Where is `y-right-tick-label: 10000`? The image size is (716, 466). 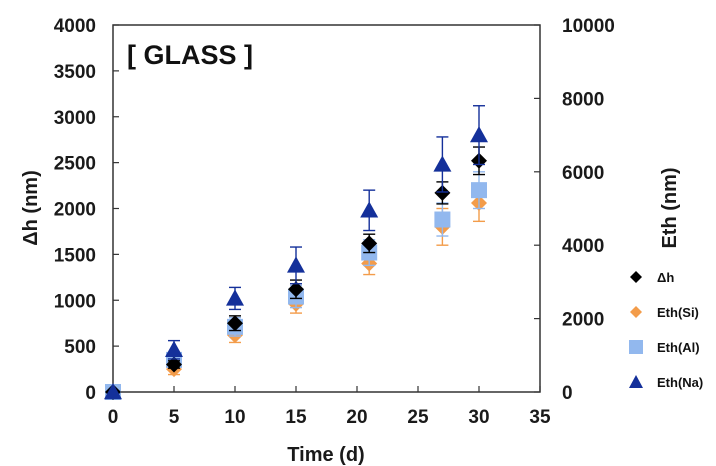
y-right-tick-label: 10000 is located at coordinates (588, 26).